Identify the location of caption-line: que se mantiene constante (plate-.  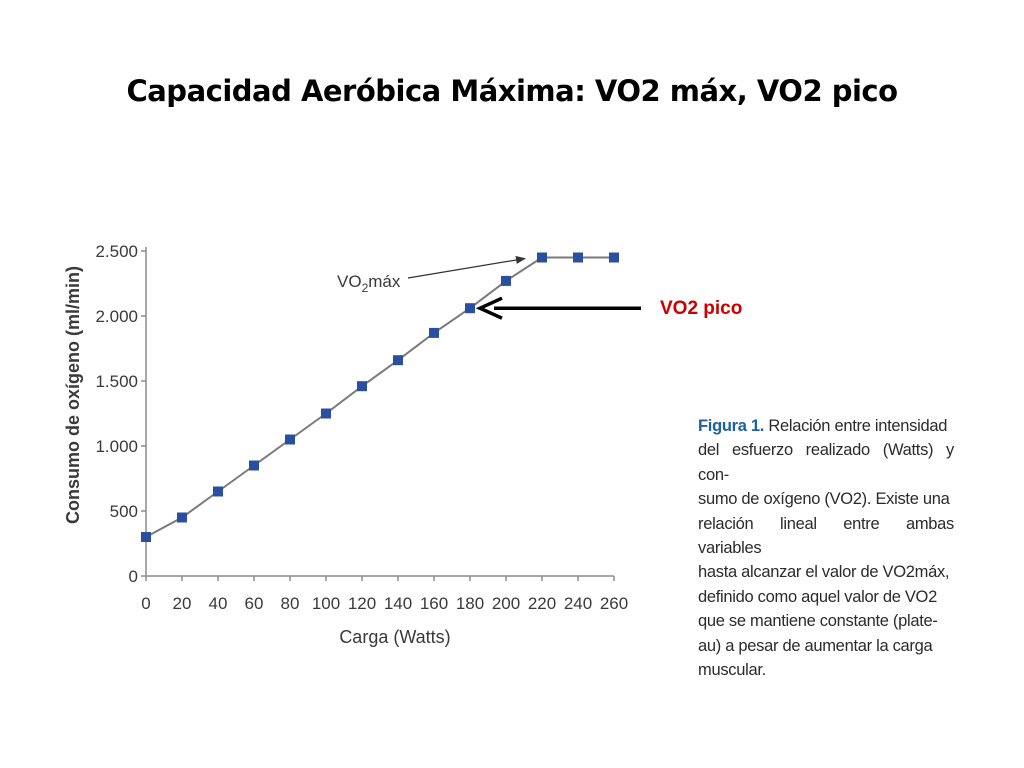
(818, 621).